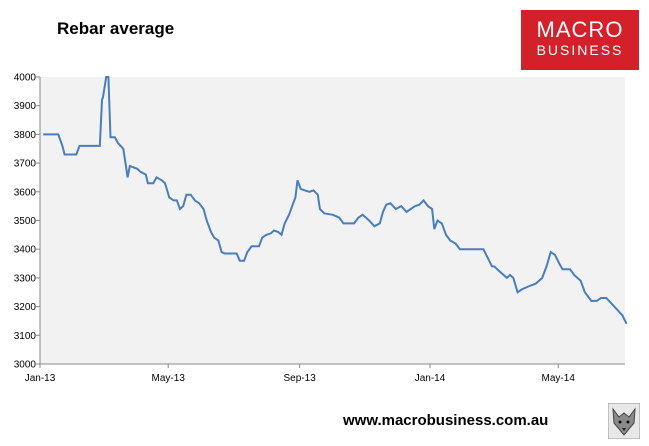 The image size is (649, 446). What do you see at coordinates (25, 278) in the screenshot?
I see `y-tick-label: 3300` at bounding box center [25, 278].